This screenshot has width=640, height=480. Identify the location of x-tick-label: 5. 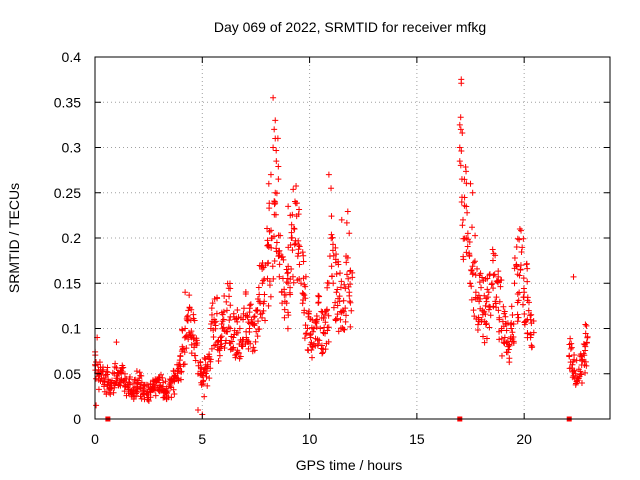
(202, 439).